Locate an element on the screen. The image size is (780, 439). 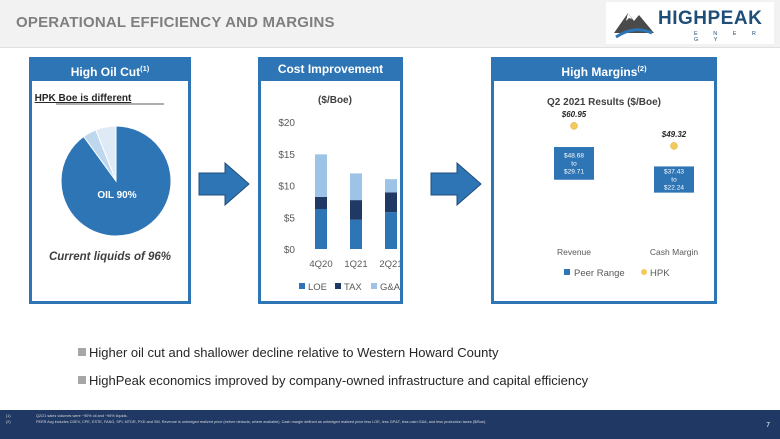
margins-title-footnote: (2) is located at coordinates (642, 68).